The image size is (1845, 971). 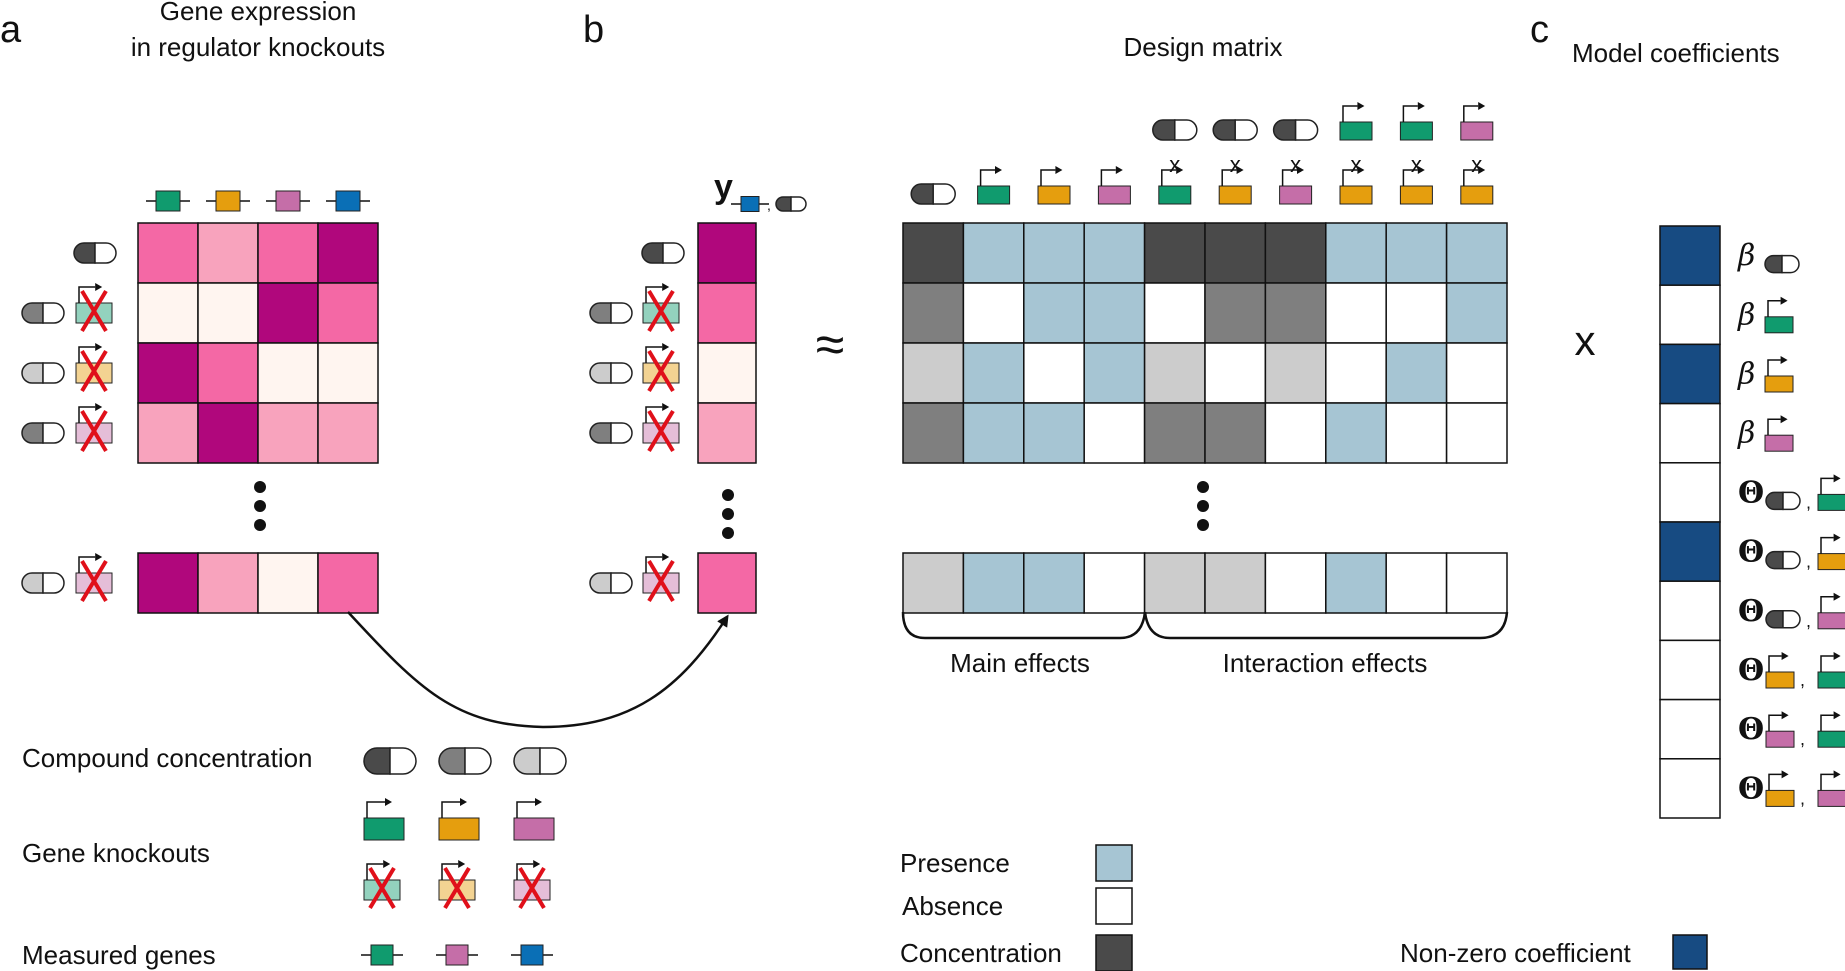 I want to click on legend-absence: Absence, so click(x=952, y=906).